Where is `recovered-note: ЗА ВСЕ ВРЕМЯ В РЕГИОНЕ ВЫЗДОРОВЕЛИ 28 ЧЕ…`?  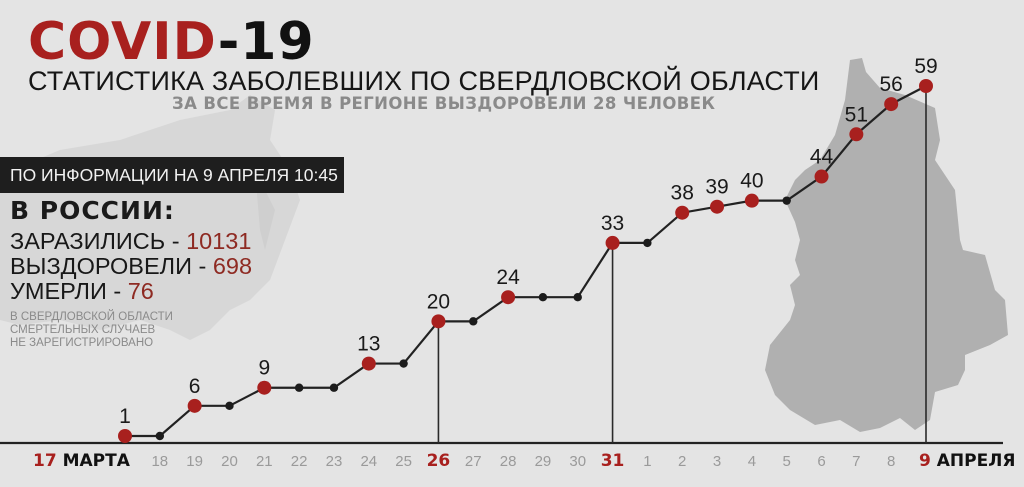 recovered-note: ЗА ВСЕ ВРЕМЯ В РЕГИОНЕ ВЫЗДОРОВЕЛИ 28 ЧЕ… is located at coordinates (444, 103).